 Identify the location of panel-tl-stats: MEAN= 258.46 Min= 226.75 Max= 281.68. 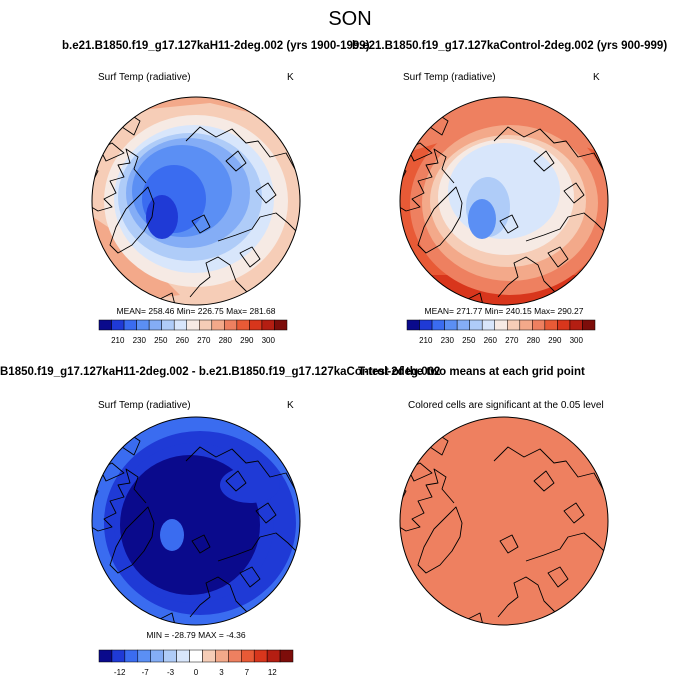
(196, 311).